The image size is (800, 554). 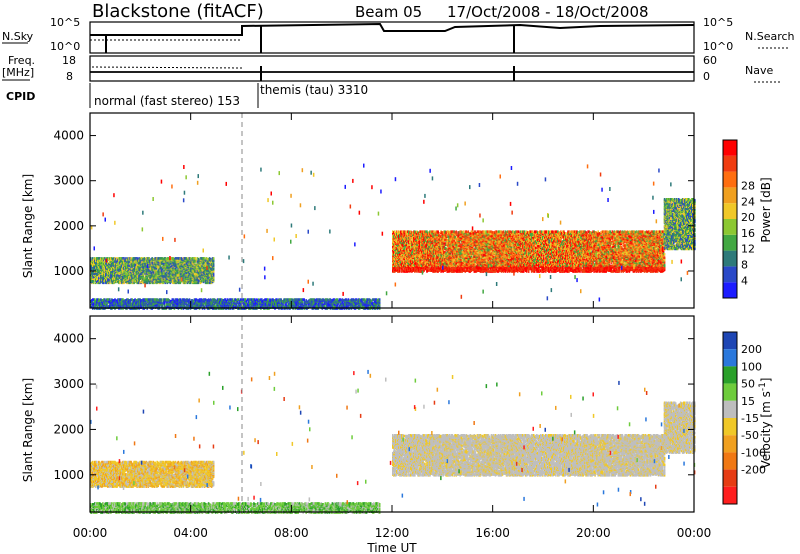 What do you see at coordinates (392, 29) in the screenshot?
I see `nsky-trace` at bounding box center [392, 29].